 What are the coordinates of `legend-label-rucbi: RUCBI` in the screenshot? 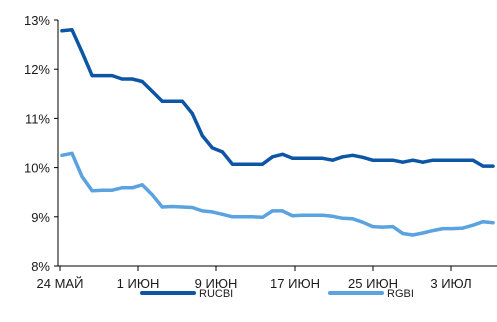 It's located at (216, 294).